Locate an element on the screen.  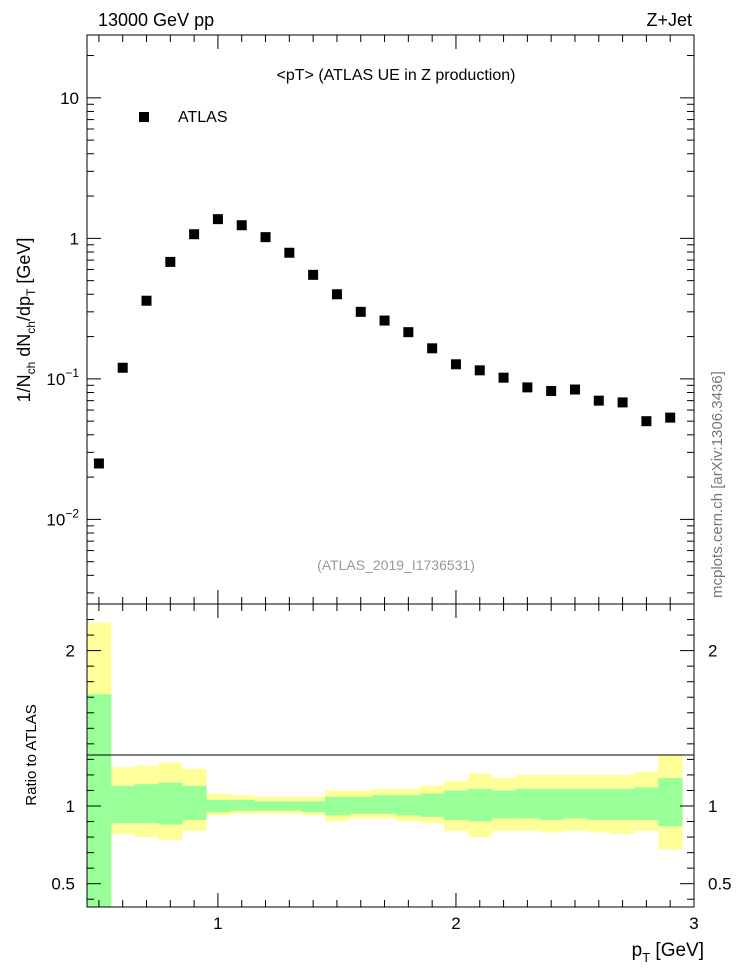
ratio-y-axis-label: Ratio to ATLAS is located at coordinates (31, 754).